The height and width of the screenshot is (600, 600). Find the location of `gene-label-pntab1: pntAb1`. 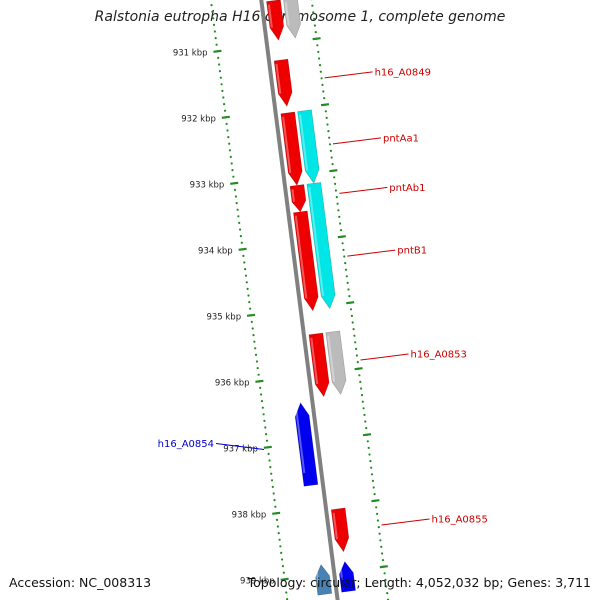

gene-label-pntab1: pntAb1 is located at coordinates (407, 188).